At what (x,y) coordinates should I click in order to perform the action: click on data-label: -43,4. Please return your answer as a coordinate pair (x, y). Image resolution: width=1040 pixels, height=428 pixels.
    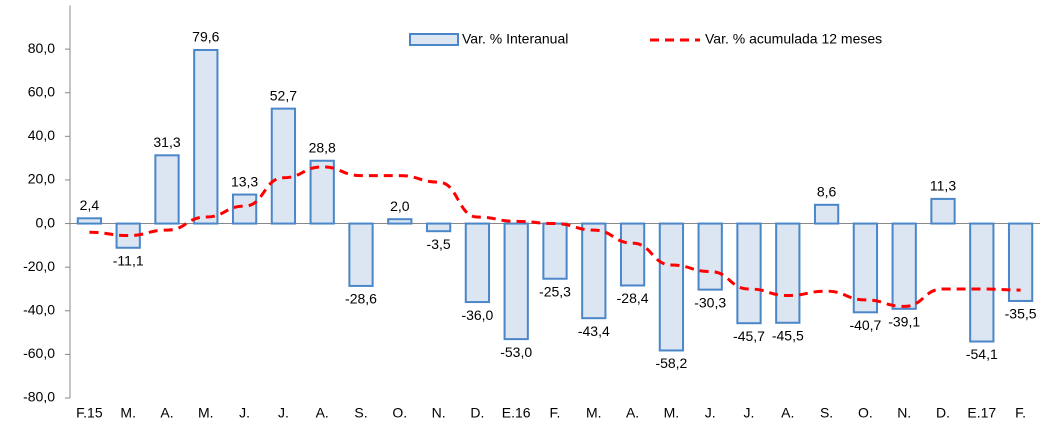
    Looking at the image, I should click on (594, 331).